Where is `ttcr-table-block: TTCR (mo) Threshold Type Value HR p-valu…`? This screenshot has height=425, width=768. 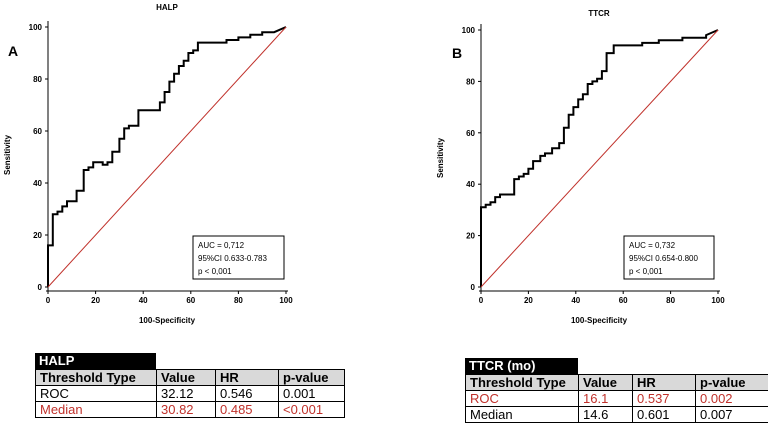
ttcr-table-block: TTCR (mo) Threshold Type Value HR p-valu… is located at coordinates (616, 391).